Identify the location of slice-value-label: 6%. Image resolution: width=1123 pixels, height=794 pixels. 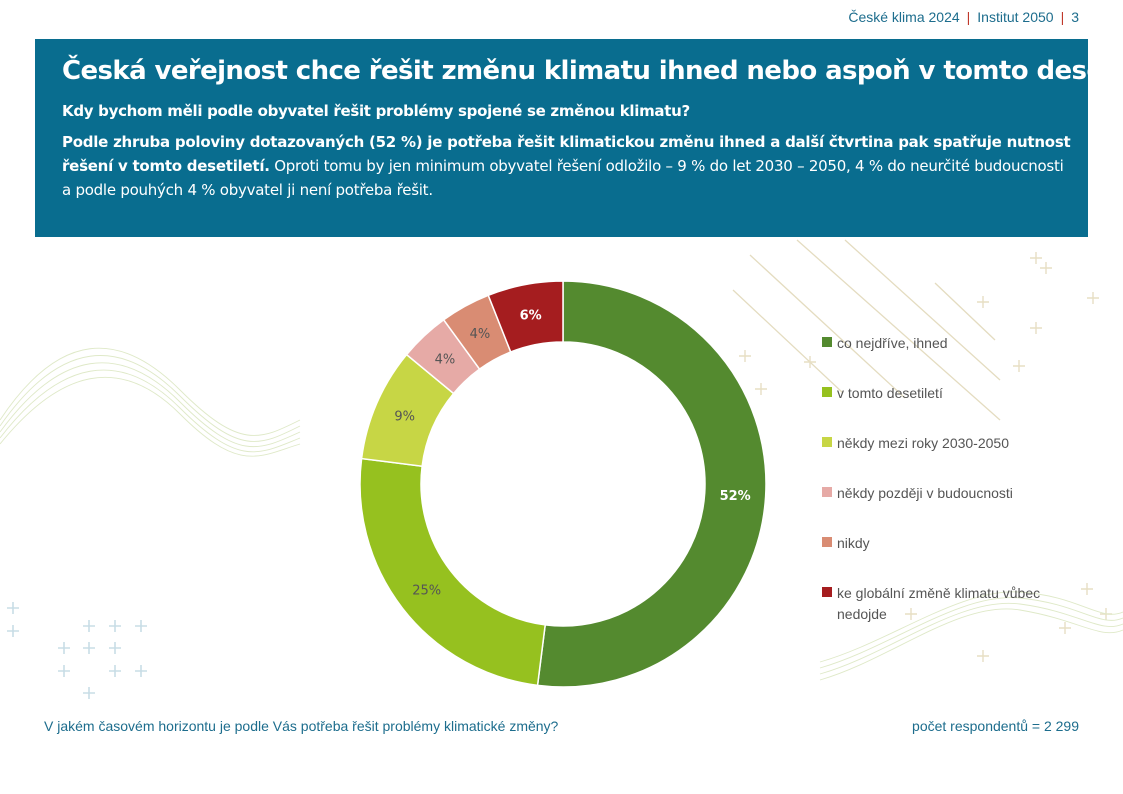
(531, 316).